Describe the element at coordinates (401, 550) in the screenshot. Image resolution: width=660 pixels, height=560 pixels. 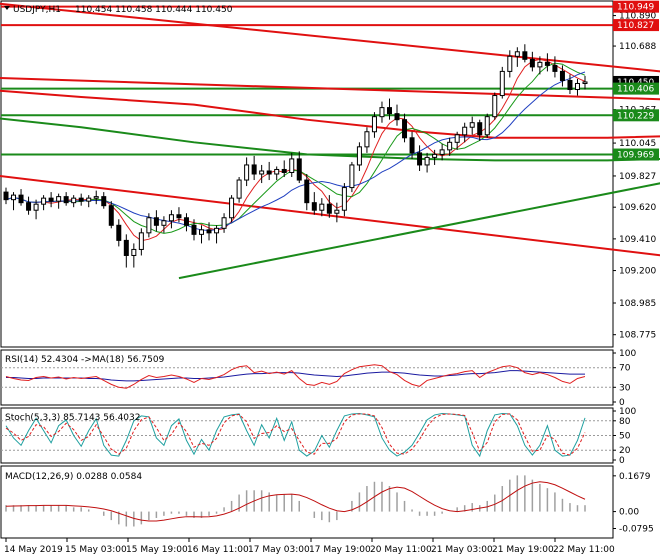
I see `x-axis-label: 20 May 11:00` at that location.